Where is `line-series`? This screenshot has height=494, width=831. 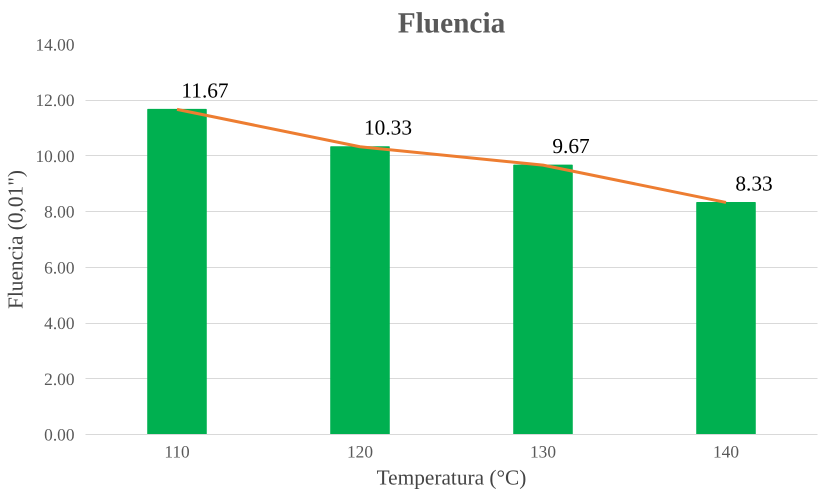
line-series is located at coordinates (452, 156).